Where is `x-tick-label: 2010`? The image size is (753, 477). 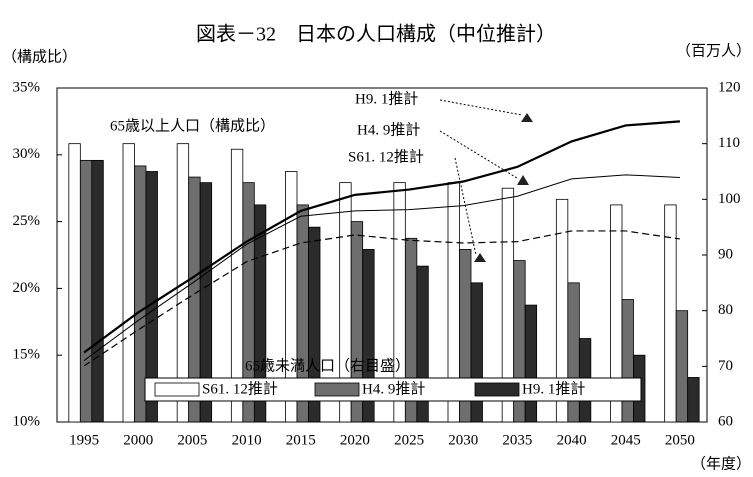
x-tick-label: 2010 is located at coordinates (247, 440).